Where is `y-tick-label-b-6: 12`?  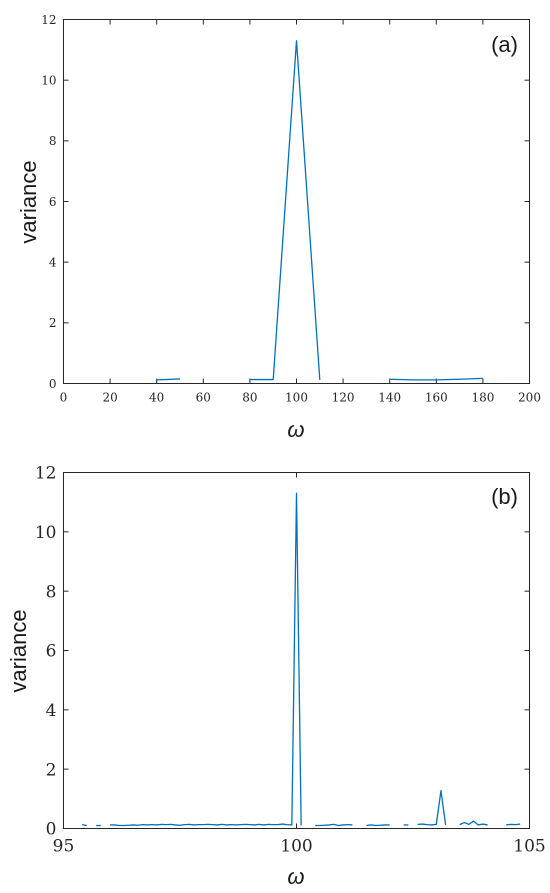
y-tick-label-b-6: 12 is located at coordinates (46, 474).